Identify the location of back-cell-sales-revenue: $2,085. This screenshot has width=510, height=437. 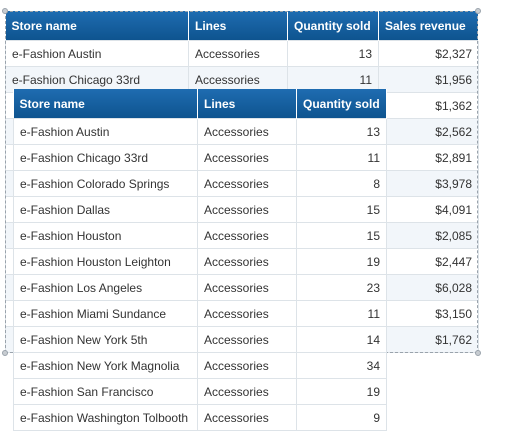
(428, 235).